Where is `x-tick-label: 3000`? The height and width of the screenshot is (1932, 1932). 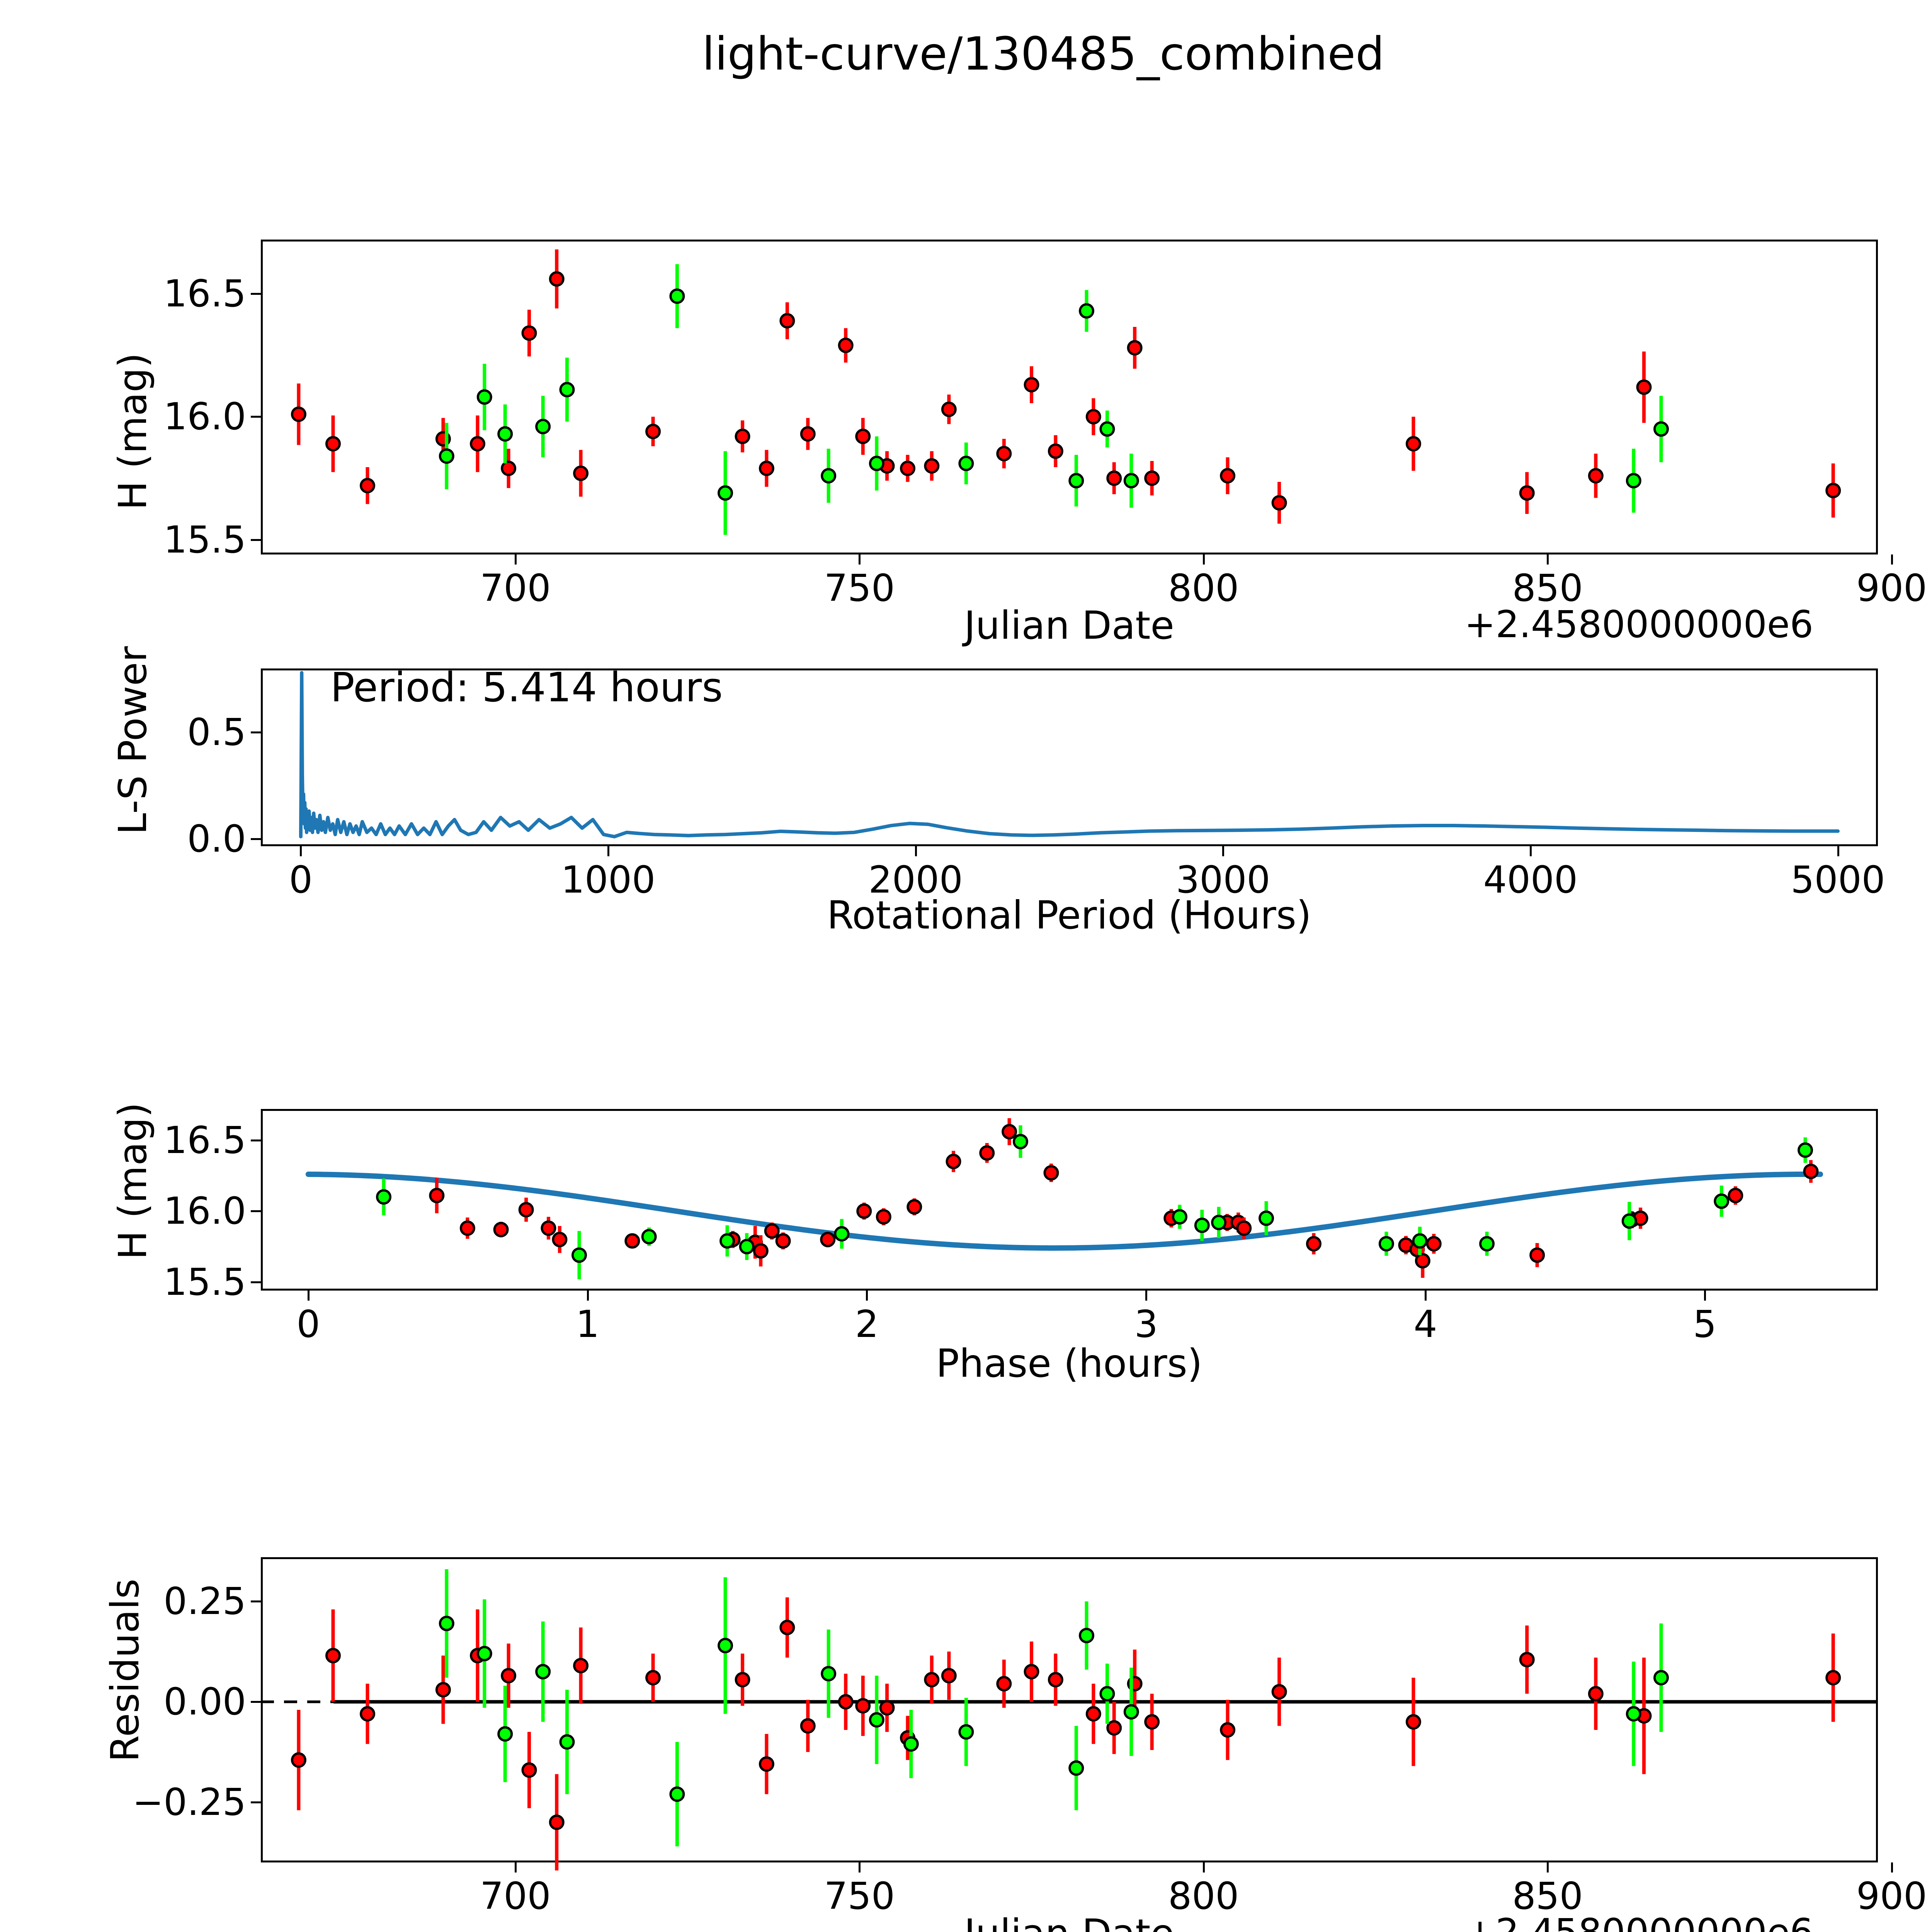 x-tick-label: 3000 is located at coordinates (1223, 879).